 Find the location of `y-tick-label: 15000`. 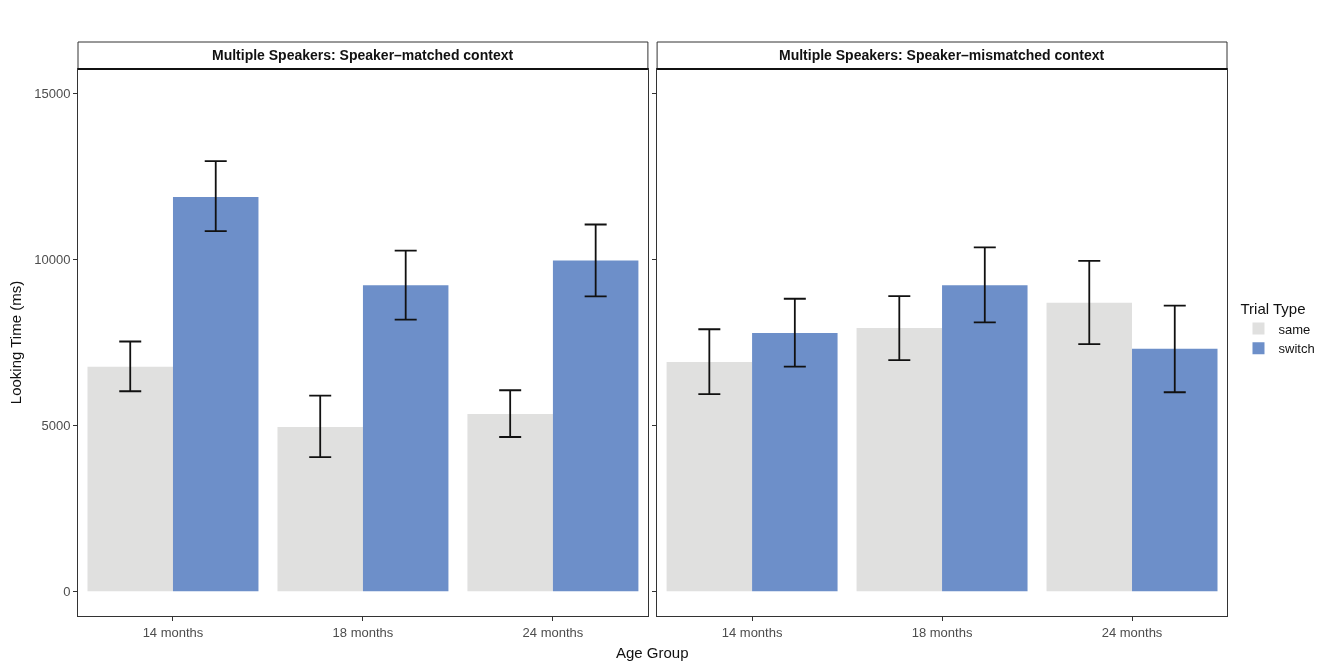

y-tick-label: 15000 is located at coordinates (52, 94).